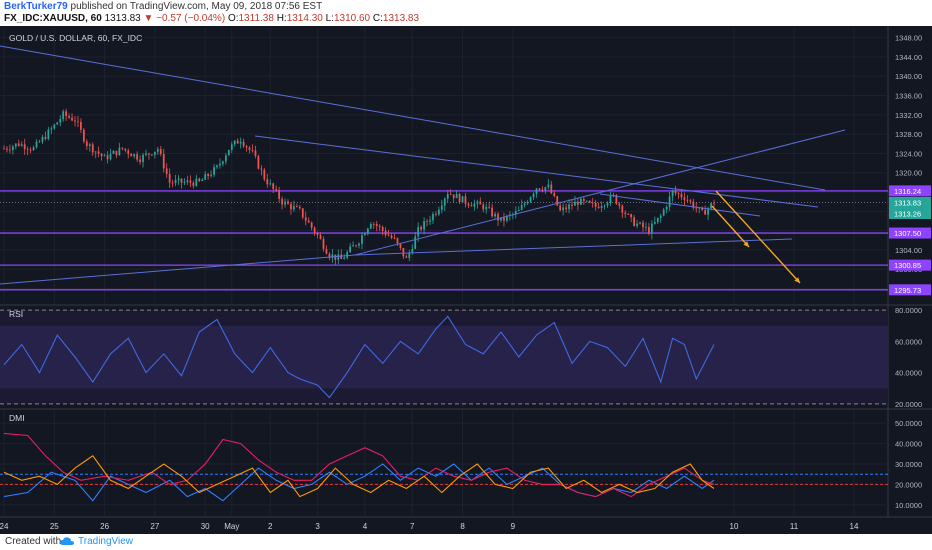 Image resolution: width=932 pixels, height=550 pixels. Describe the element at coordinates (910, 280) in the screenshot. I see `price-scale` at that location.